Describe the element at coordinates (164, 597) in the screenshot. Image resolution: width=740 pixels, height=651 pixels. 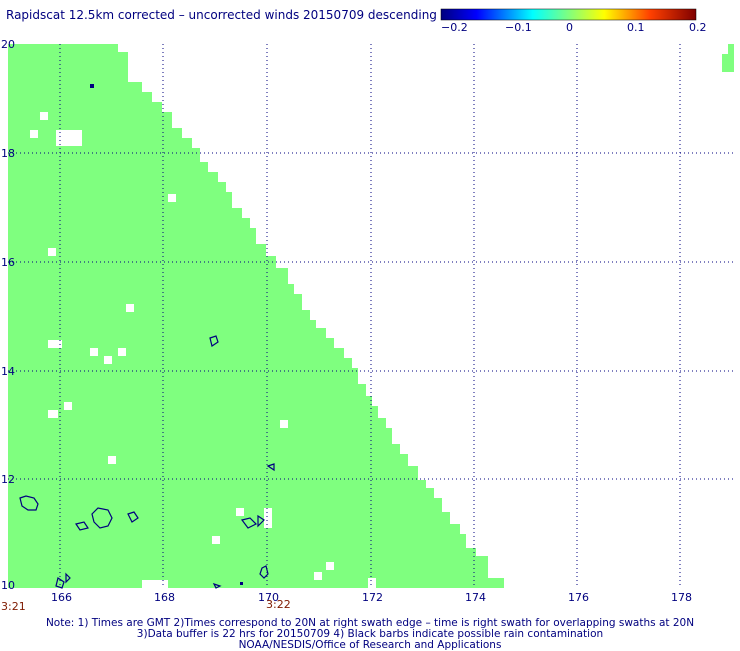
I see `lon-label: 168` at that location.